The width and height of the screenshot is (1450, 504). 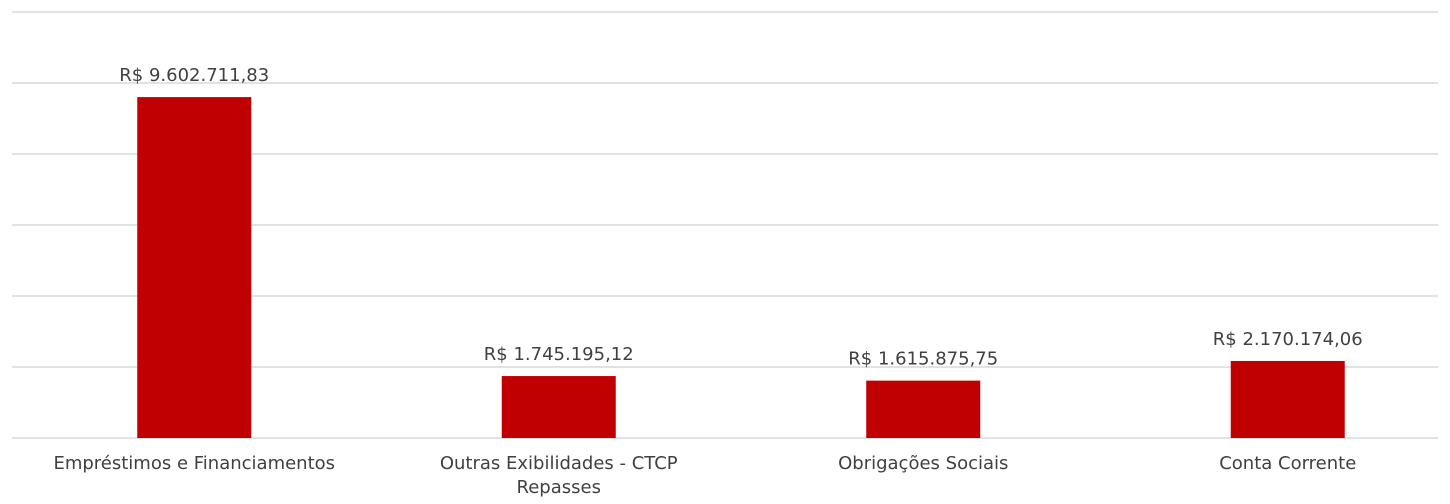 What do you see at coordinates (923, 359) in the screenshot?
I see `data-label: R$ 1.615.875,75` at bounding box center [923, 359].